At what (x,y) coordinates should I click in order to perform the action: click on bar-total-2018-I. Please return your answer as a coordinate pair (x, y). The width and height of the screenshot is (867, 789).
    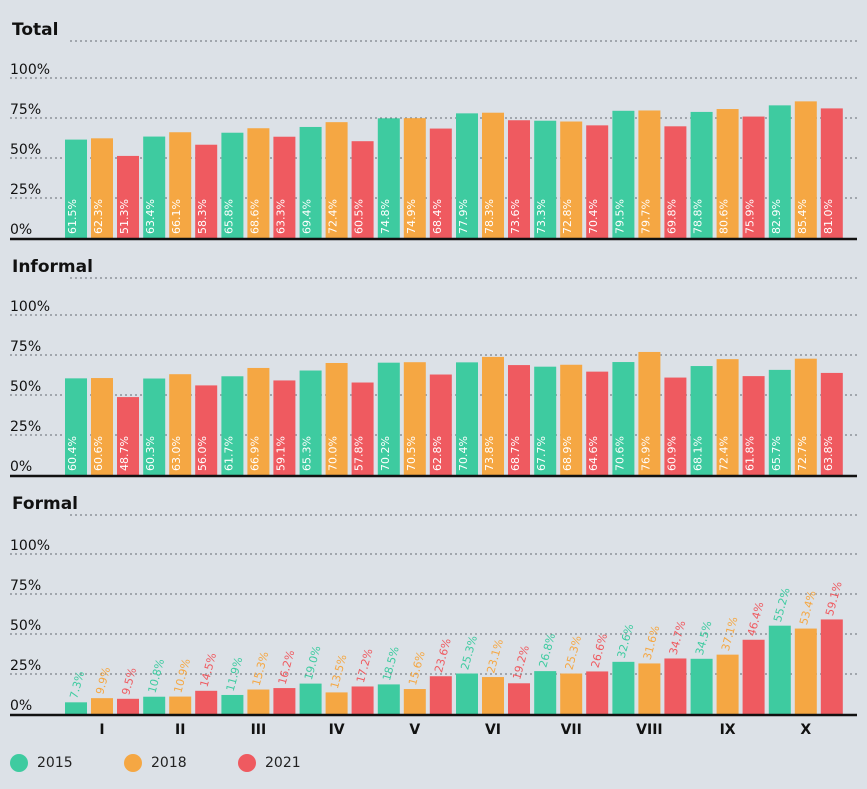
    Looking at the image, I should click on (102, 188).